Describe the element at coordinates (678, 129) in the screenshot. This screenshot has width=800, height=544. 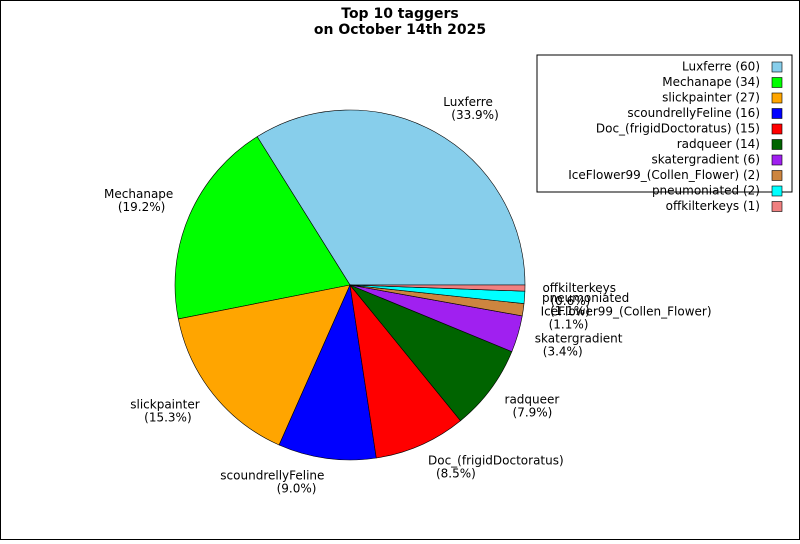
I see `legend-label: Doc_(frigidDoctoratus) (15)` at that location.